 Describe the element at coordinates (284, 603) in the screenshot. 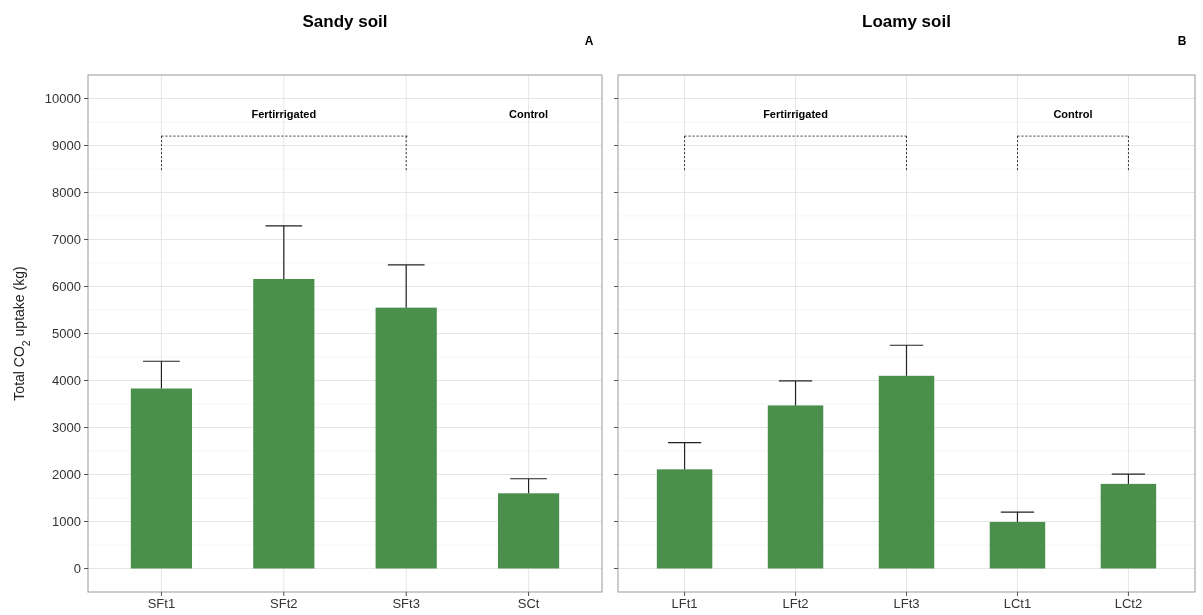

I see `x-tick-label: SFt2` at that location.